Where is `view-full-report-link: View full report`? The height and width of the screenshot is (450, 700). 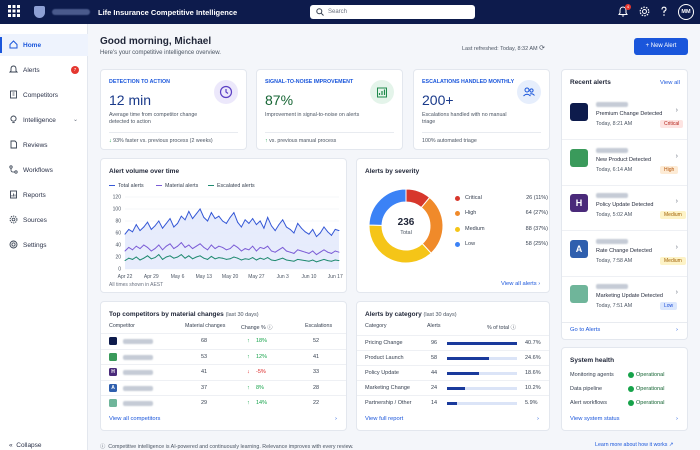 view-full-report-link: View full report is located at coordinates (384, 419).